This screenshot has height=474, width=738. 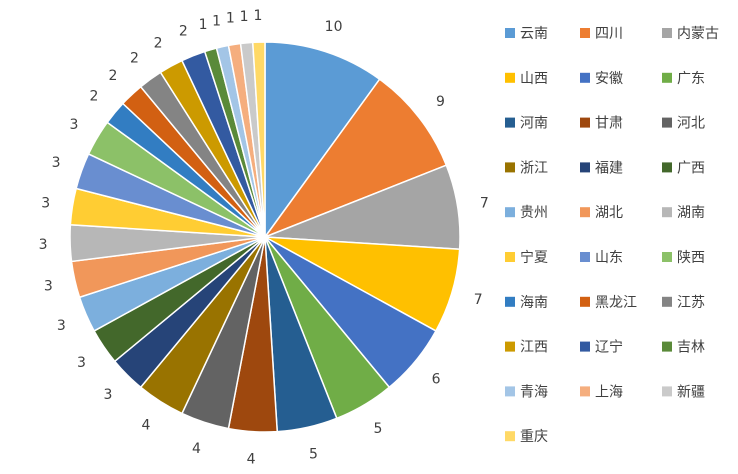 I want to click on legend-label: 甘肃, so click(x=609, y=124).